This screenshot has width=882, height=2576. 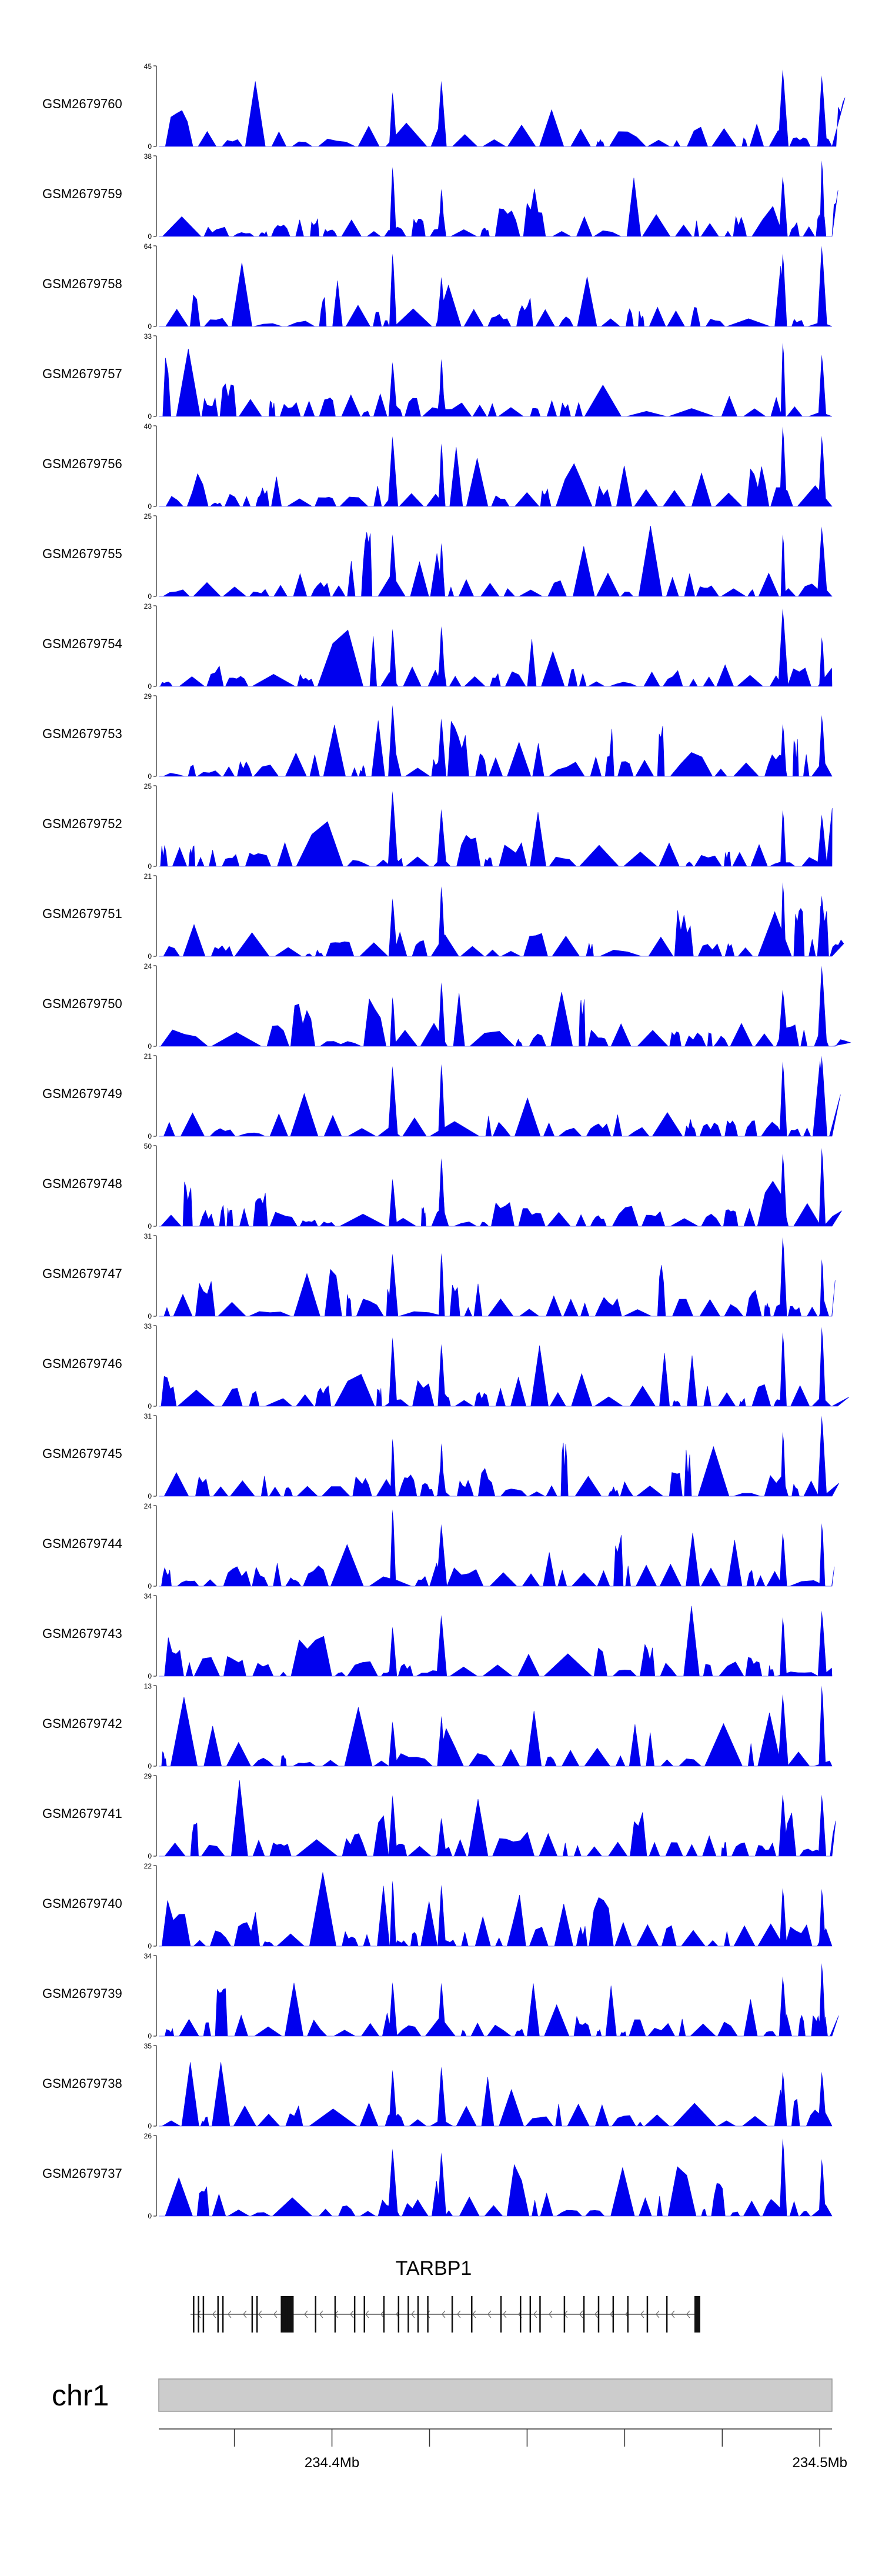 What do you see at coordinates (82, 1813) in the screenshot?
I see `track-label: GSM2679741` at bounding box center [82, 1813].